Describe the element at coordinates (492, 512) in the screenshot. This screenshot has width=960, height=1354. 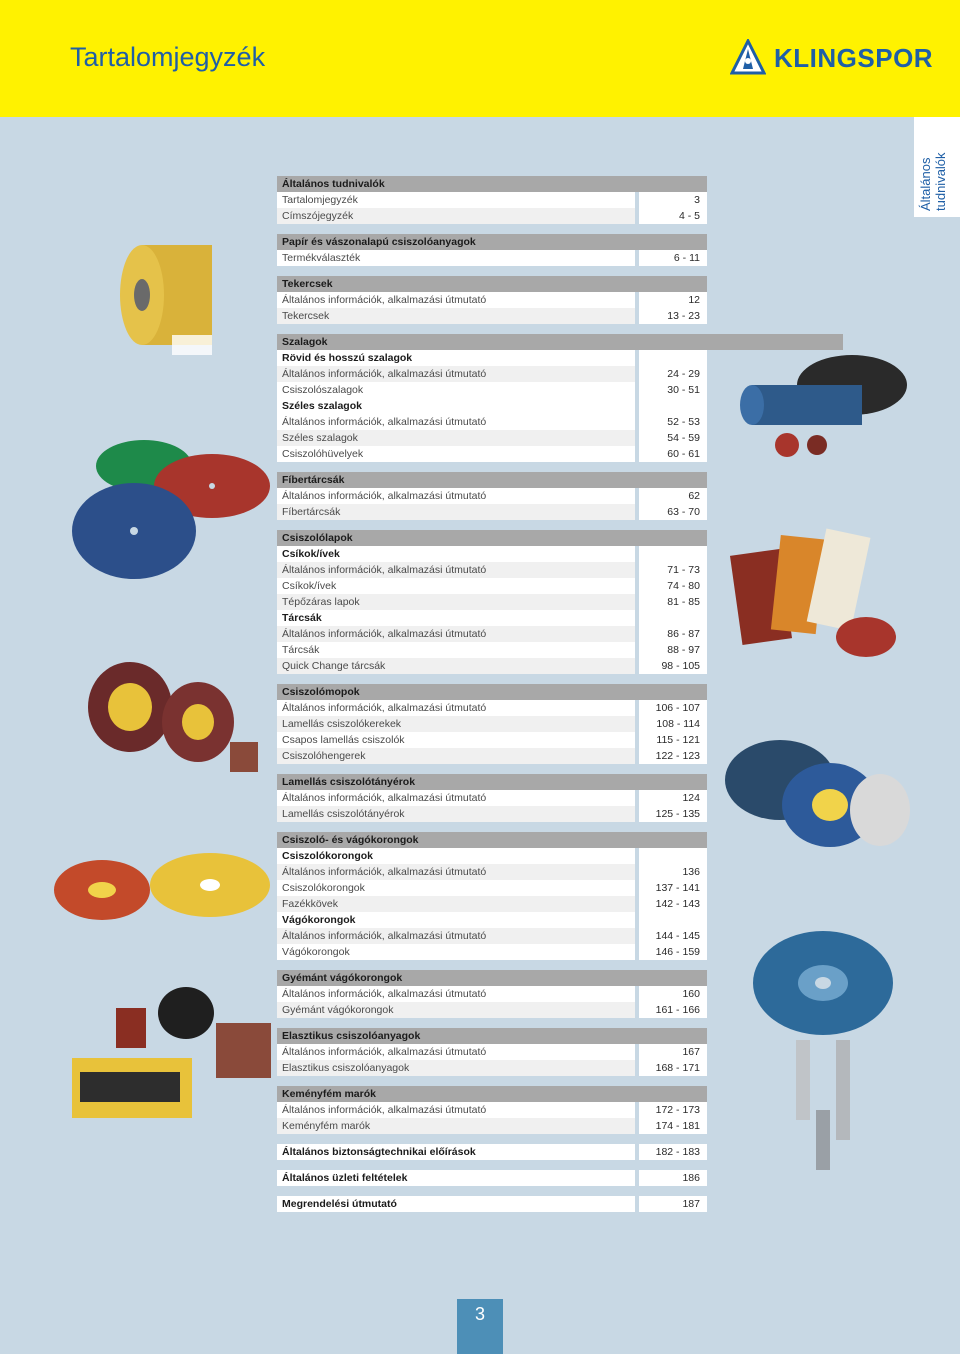
I see `toc-entry: Fíbertárcsák 63 - 70` at that location.